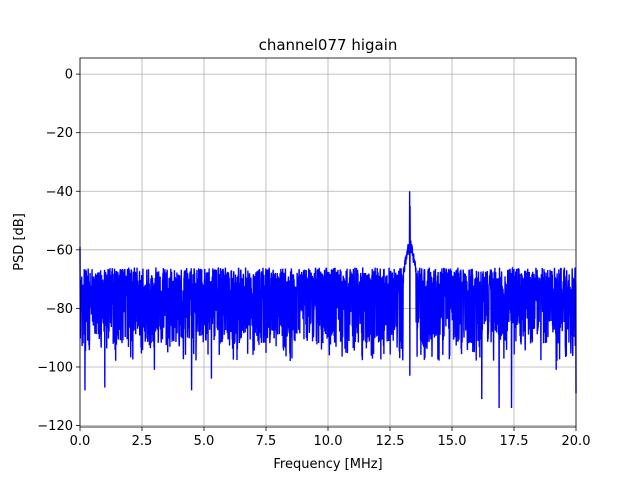 The image size is (640, 480). Describe the element at coordinates (59, 133) in the screenshot. I see `y-tick-label: −20` at that location.